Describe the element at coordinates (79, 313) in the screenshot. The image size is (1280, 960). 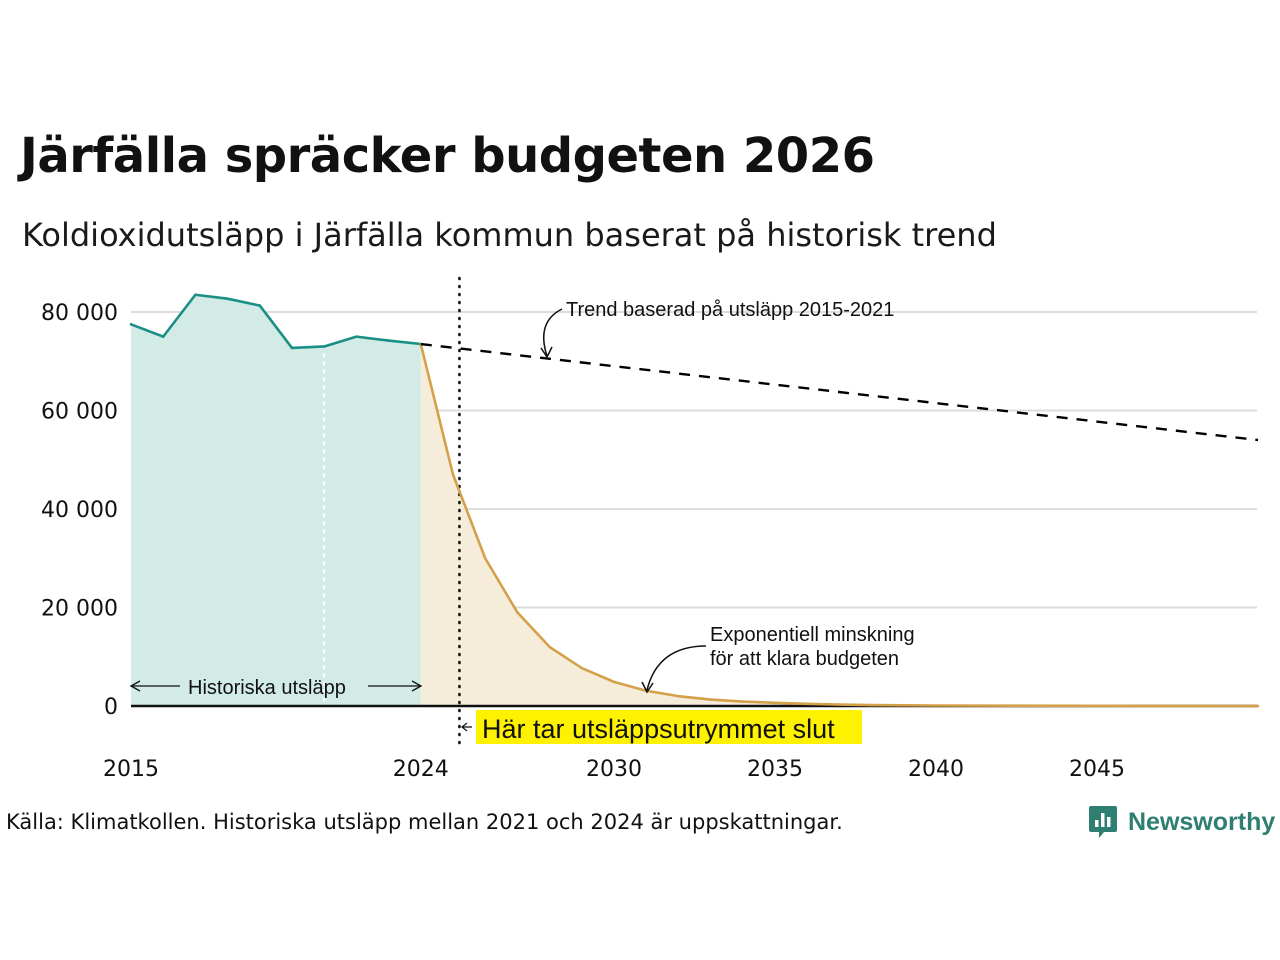
I see `y-tick-label: 80 000` at that location.